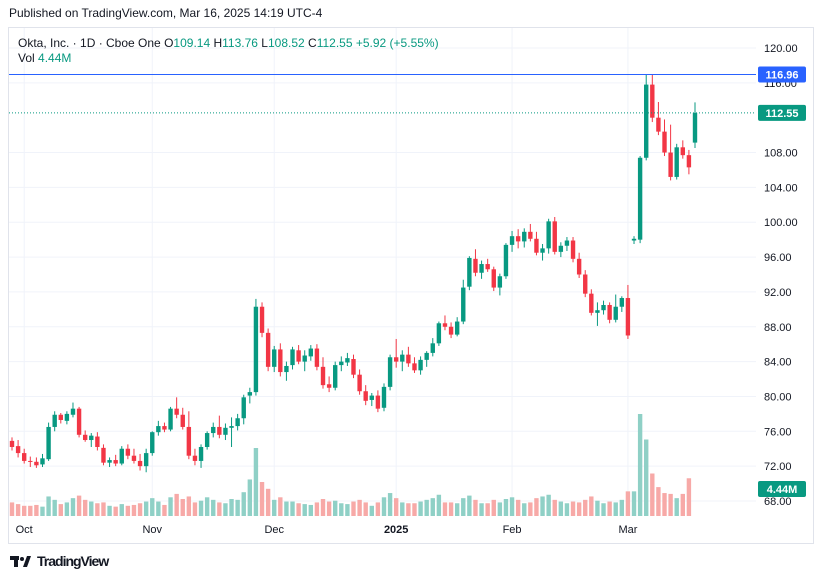  What do you see at coordinates (350, 465) in the screenshot?
I see `volume-bars` at bounding box center [350, 465].